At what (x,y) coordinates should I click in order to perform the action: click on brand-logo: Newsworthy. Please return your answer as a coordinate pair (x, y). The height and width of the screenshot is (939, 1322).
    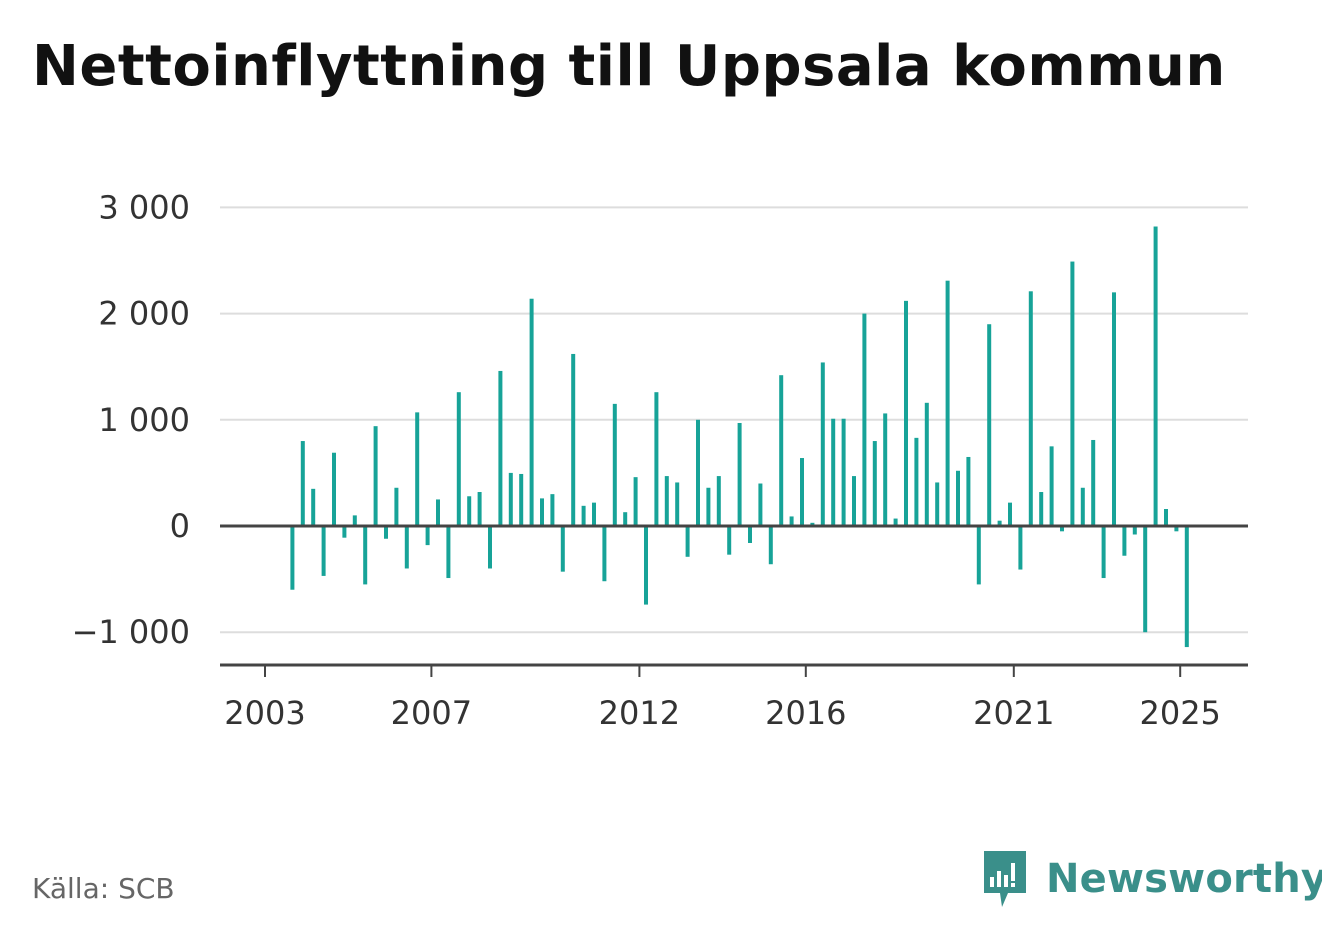
    Looking at the image, I should click on (1151, 879).